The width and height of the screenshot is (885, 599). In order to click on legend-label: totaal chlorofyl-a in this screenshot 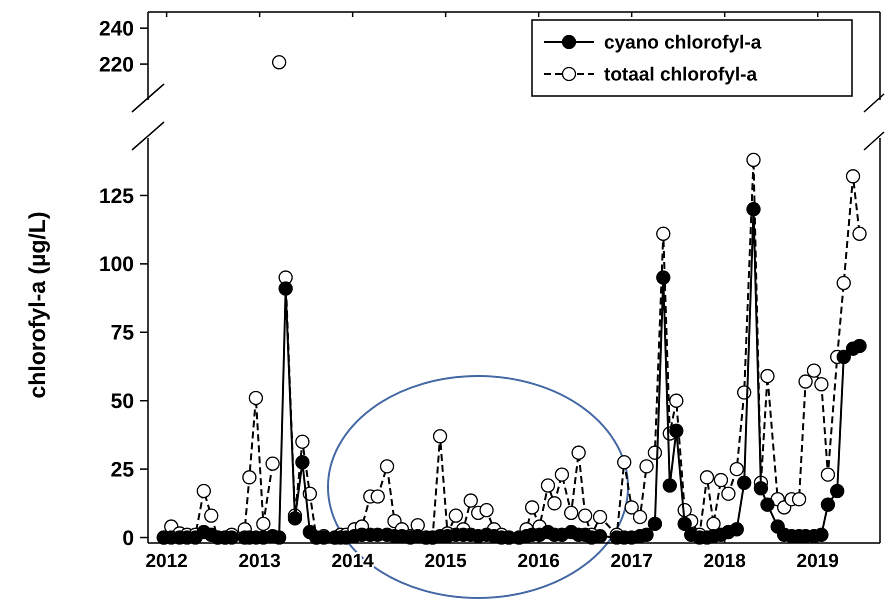, I will do `click(681, 75)`.